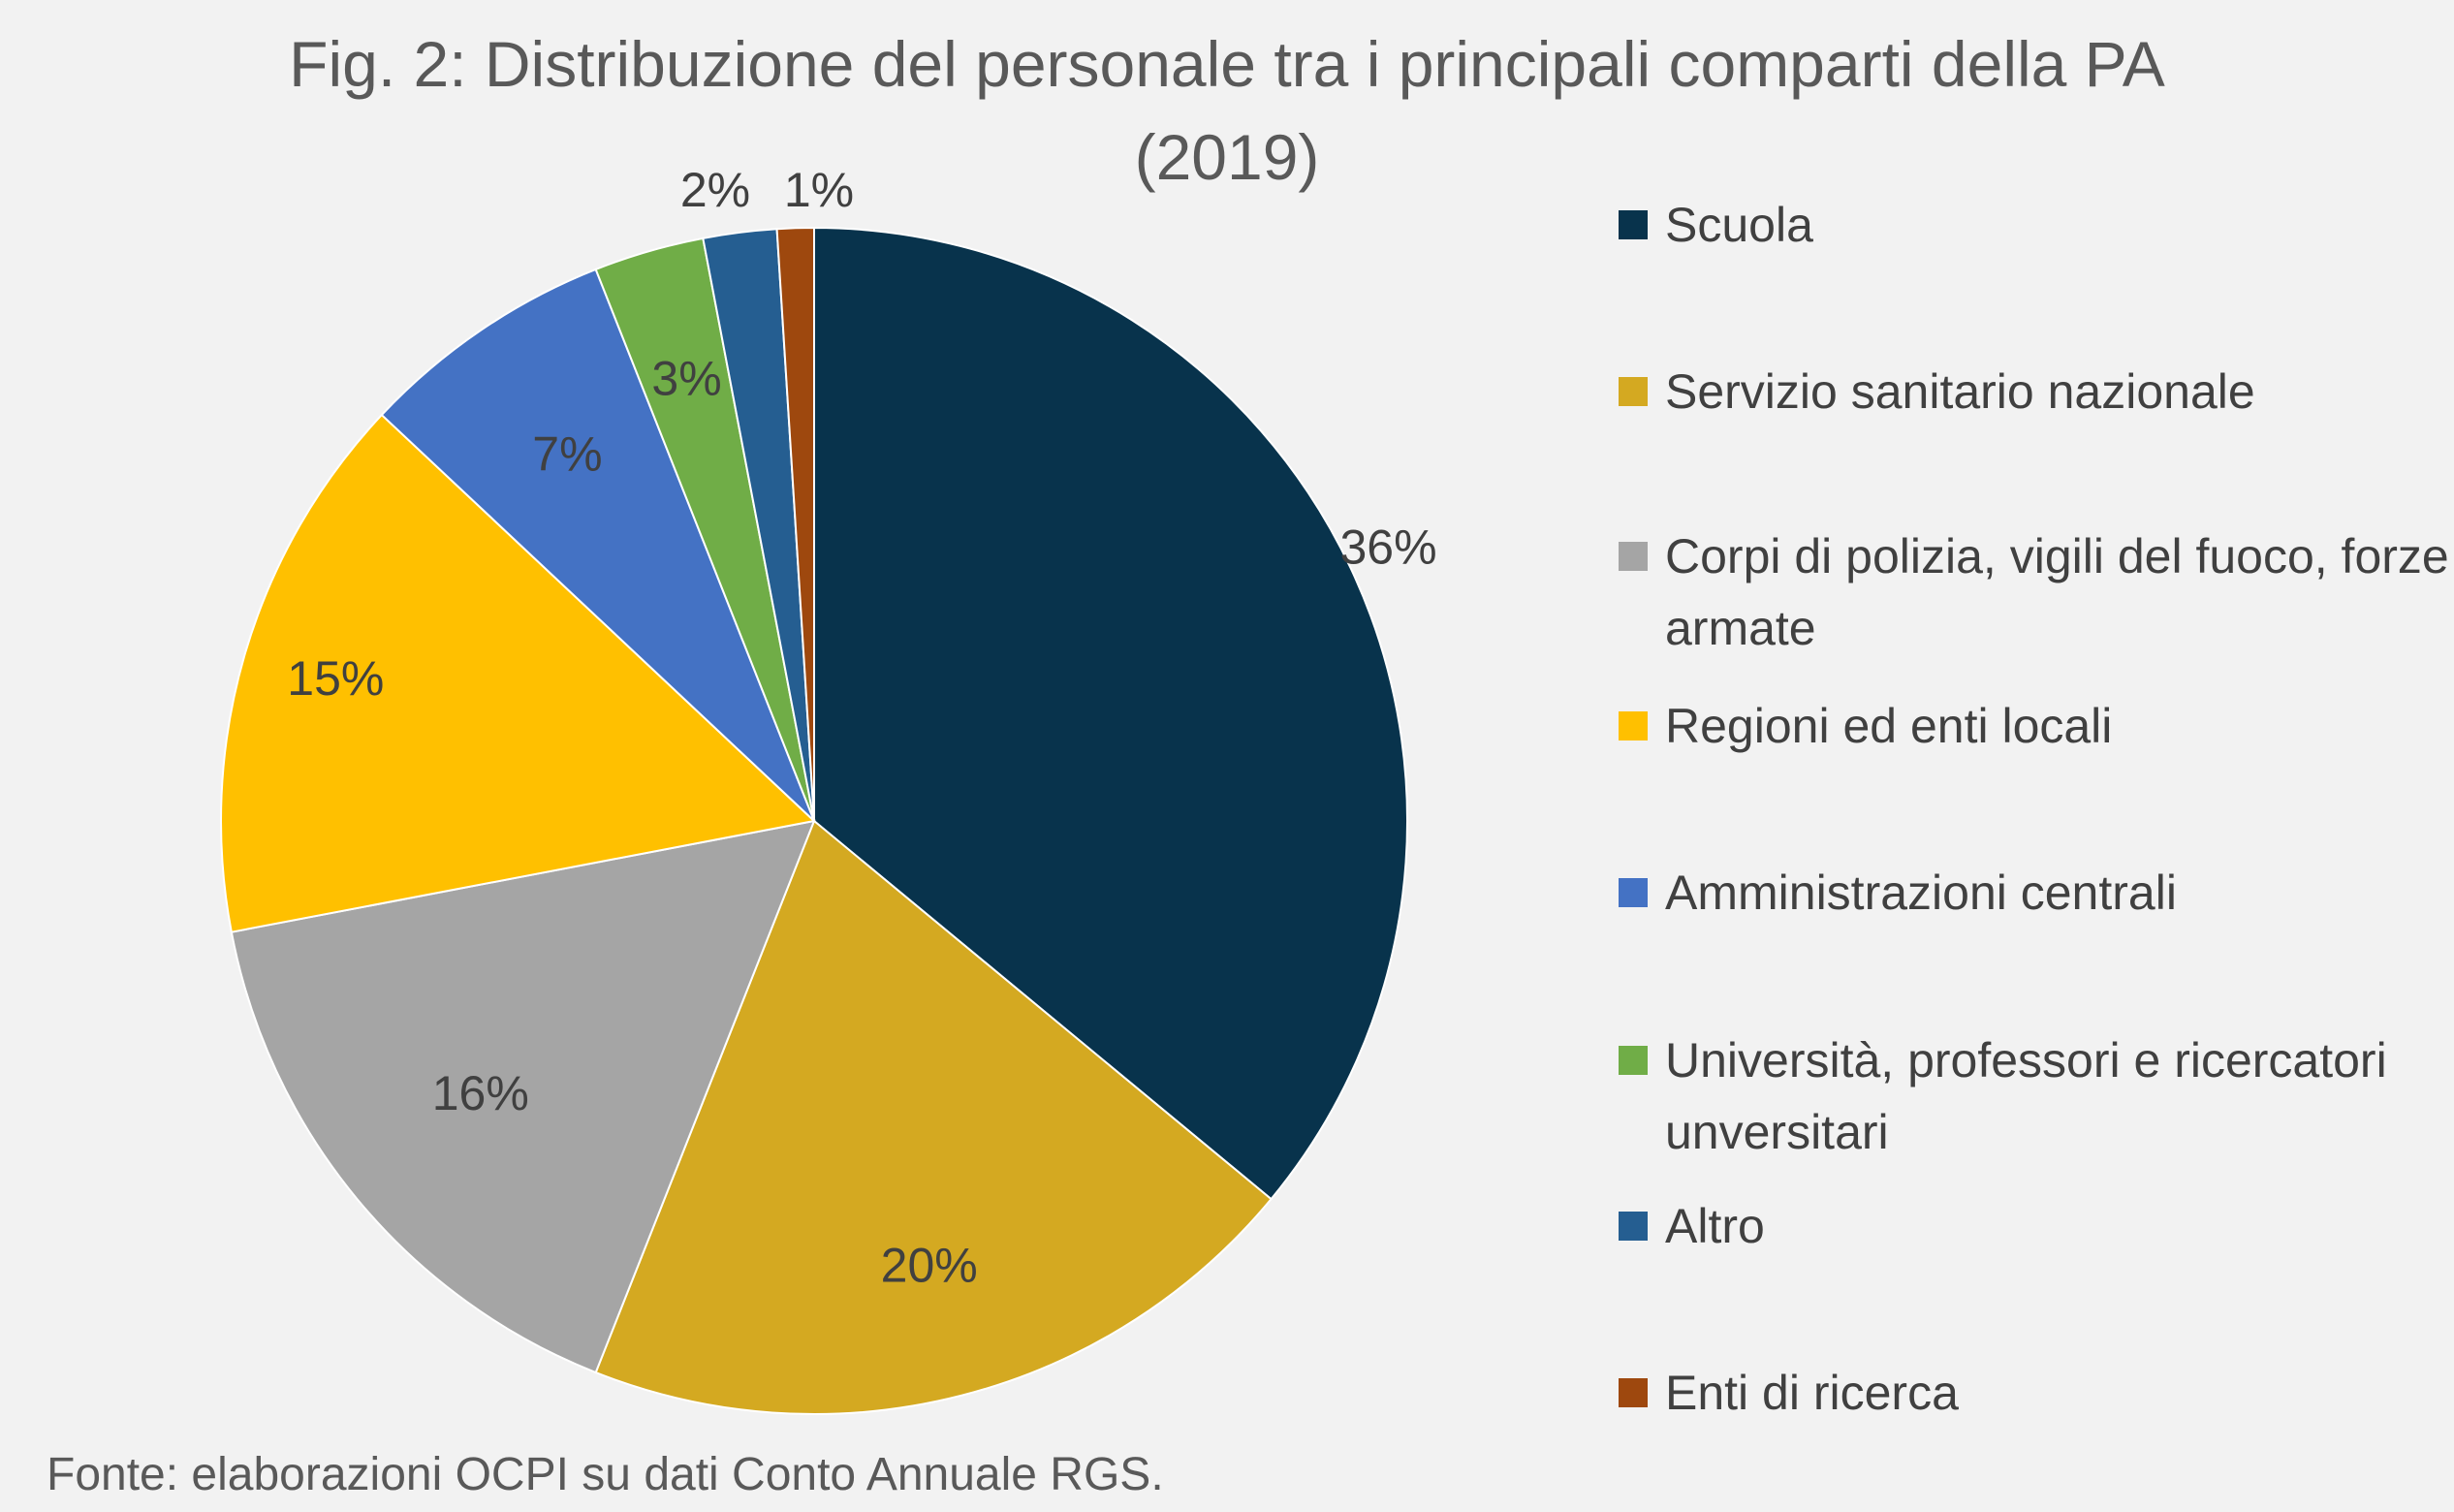  I want to click on data-label-altro: 2%, so click(715, 190).